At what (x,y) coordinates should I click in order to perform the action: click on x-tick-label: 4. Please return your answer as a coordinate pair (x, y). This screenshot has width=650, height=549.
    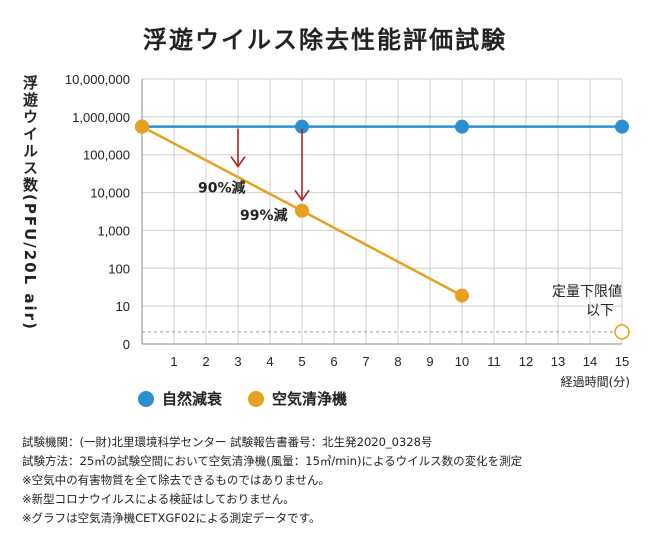
    Looking at the image, I should click on (269, 361).